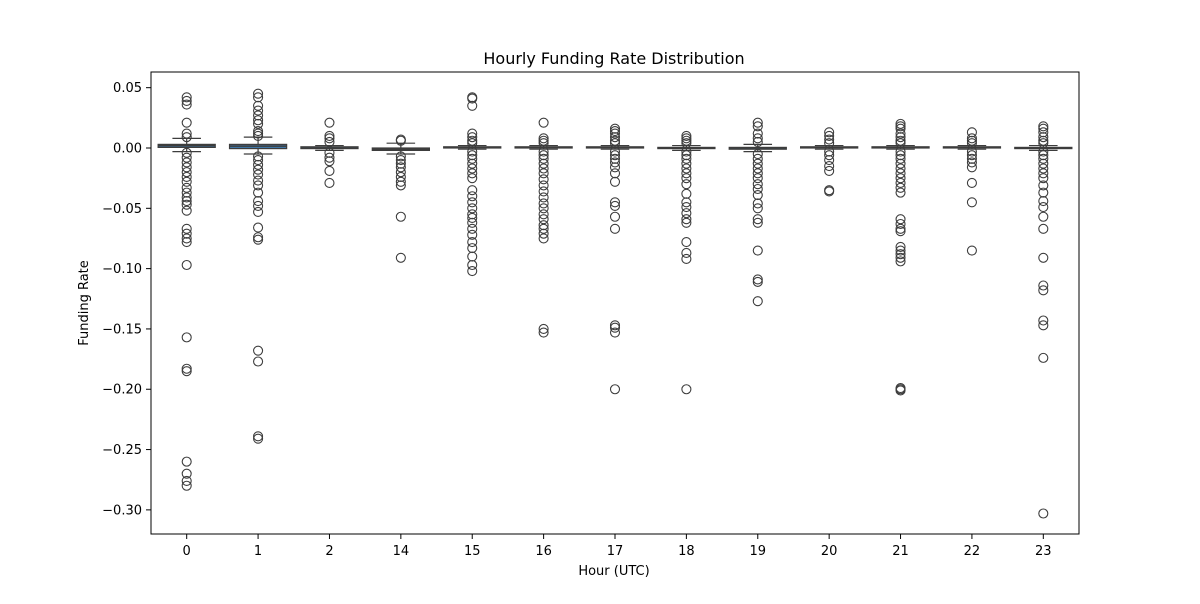  What do you see at coordinates (1043, 551) in the screenshot?
I see `x-tick-label: 23` at bounding box center [1043, 551].